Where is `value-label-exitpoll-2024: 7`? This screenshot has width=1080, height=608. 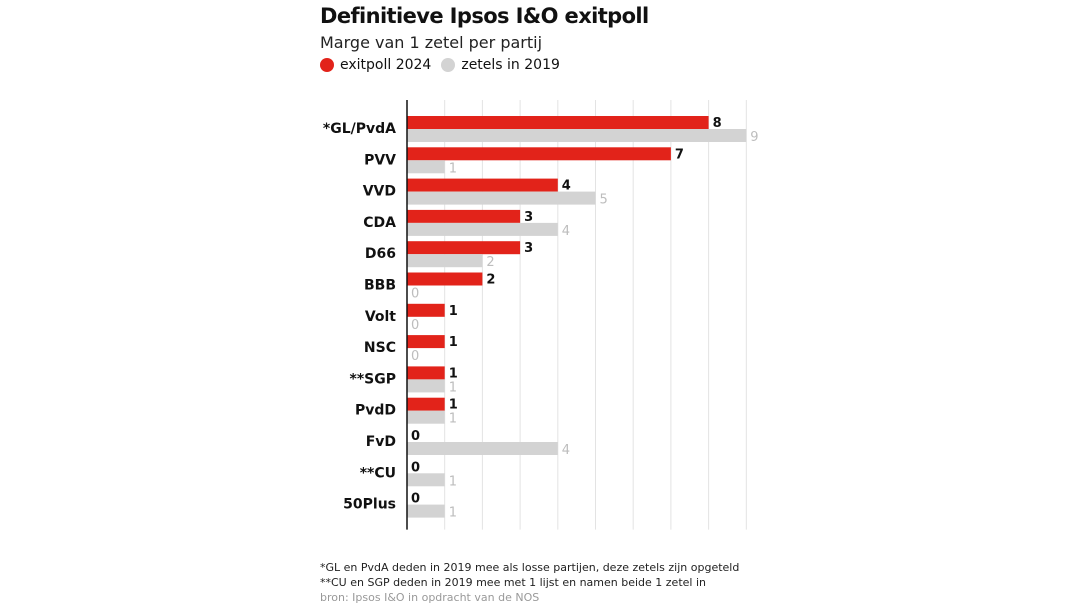
value-label-exitpoll-2024: 7 is located at coordinates (679, 154).